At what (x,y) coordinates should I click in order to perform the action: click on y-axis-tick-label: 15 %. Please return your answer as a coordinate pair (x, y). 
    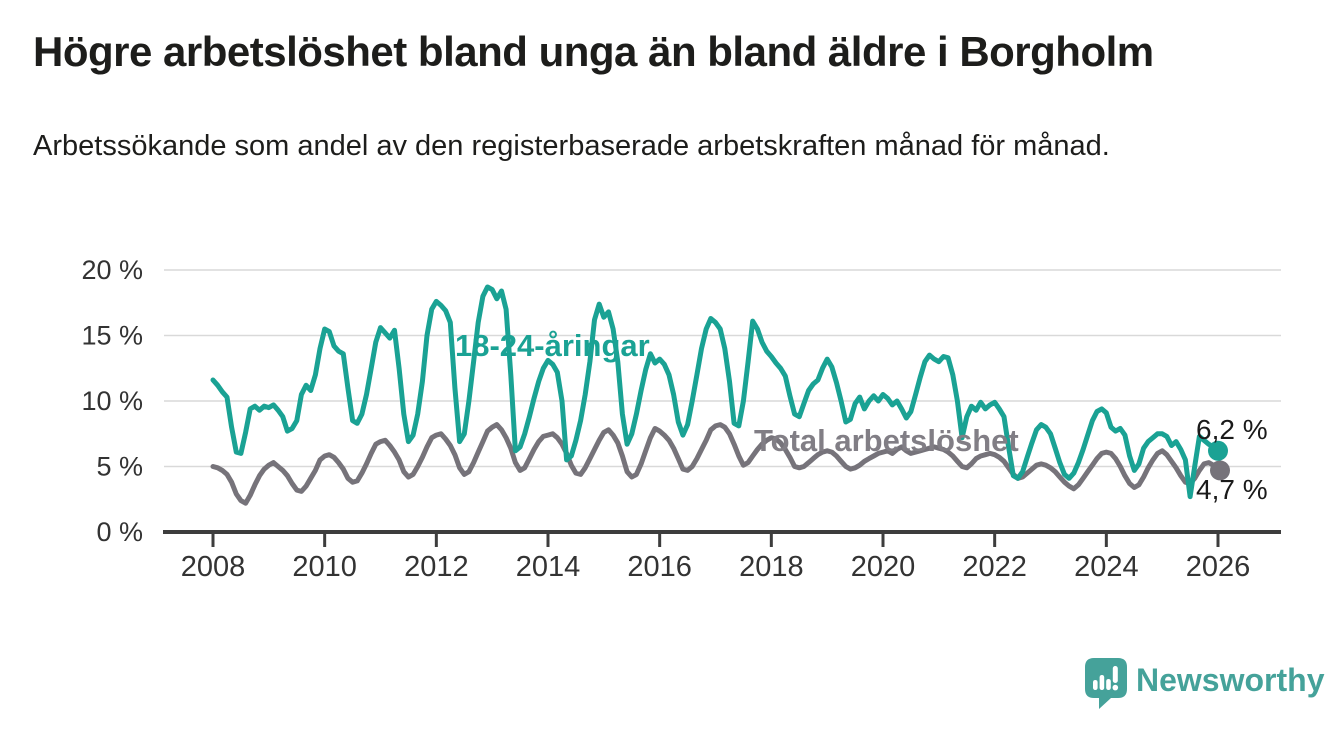
    Looking at the image, I should click on (112, 336).